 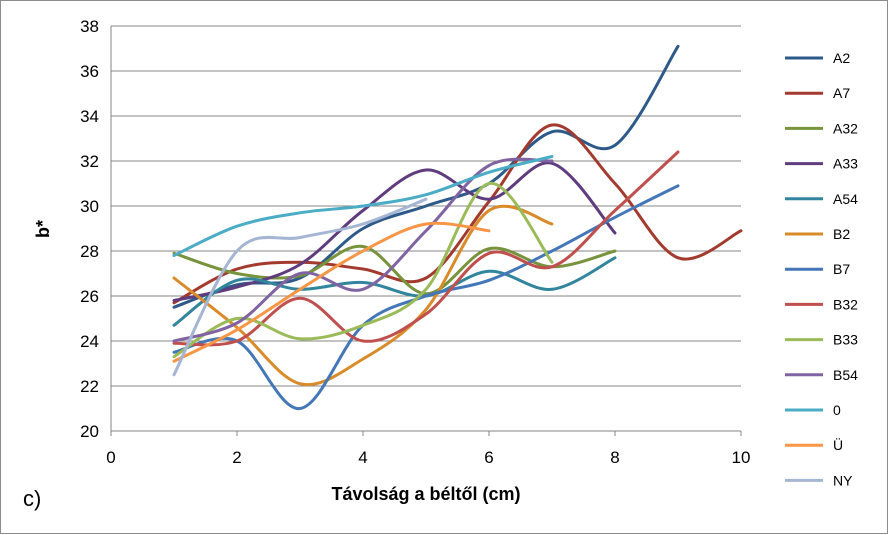 What do you see at coordinates (741, 457) in the screenshot?
I see `x-tick-label: 10` at bounding box center [741, 457].